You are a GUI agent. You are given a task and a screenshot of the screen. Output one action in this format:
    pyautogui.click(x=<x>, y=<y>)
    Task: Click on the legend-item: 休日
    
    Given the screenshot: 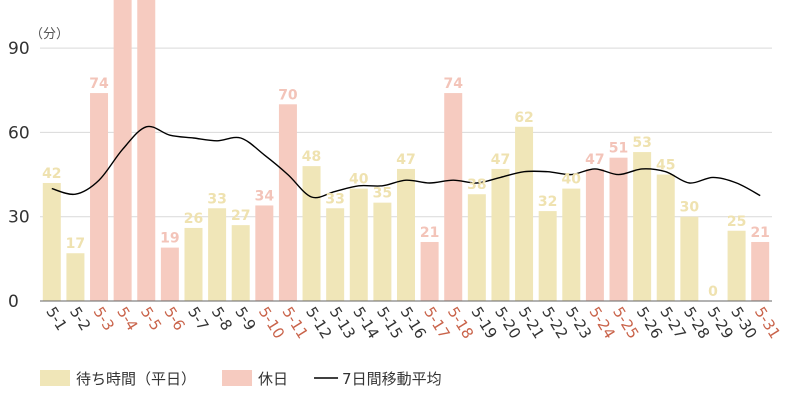 What is the action you would take?
    pyautogui.click(x=255, y=379)
    